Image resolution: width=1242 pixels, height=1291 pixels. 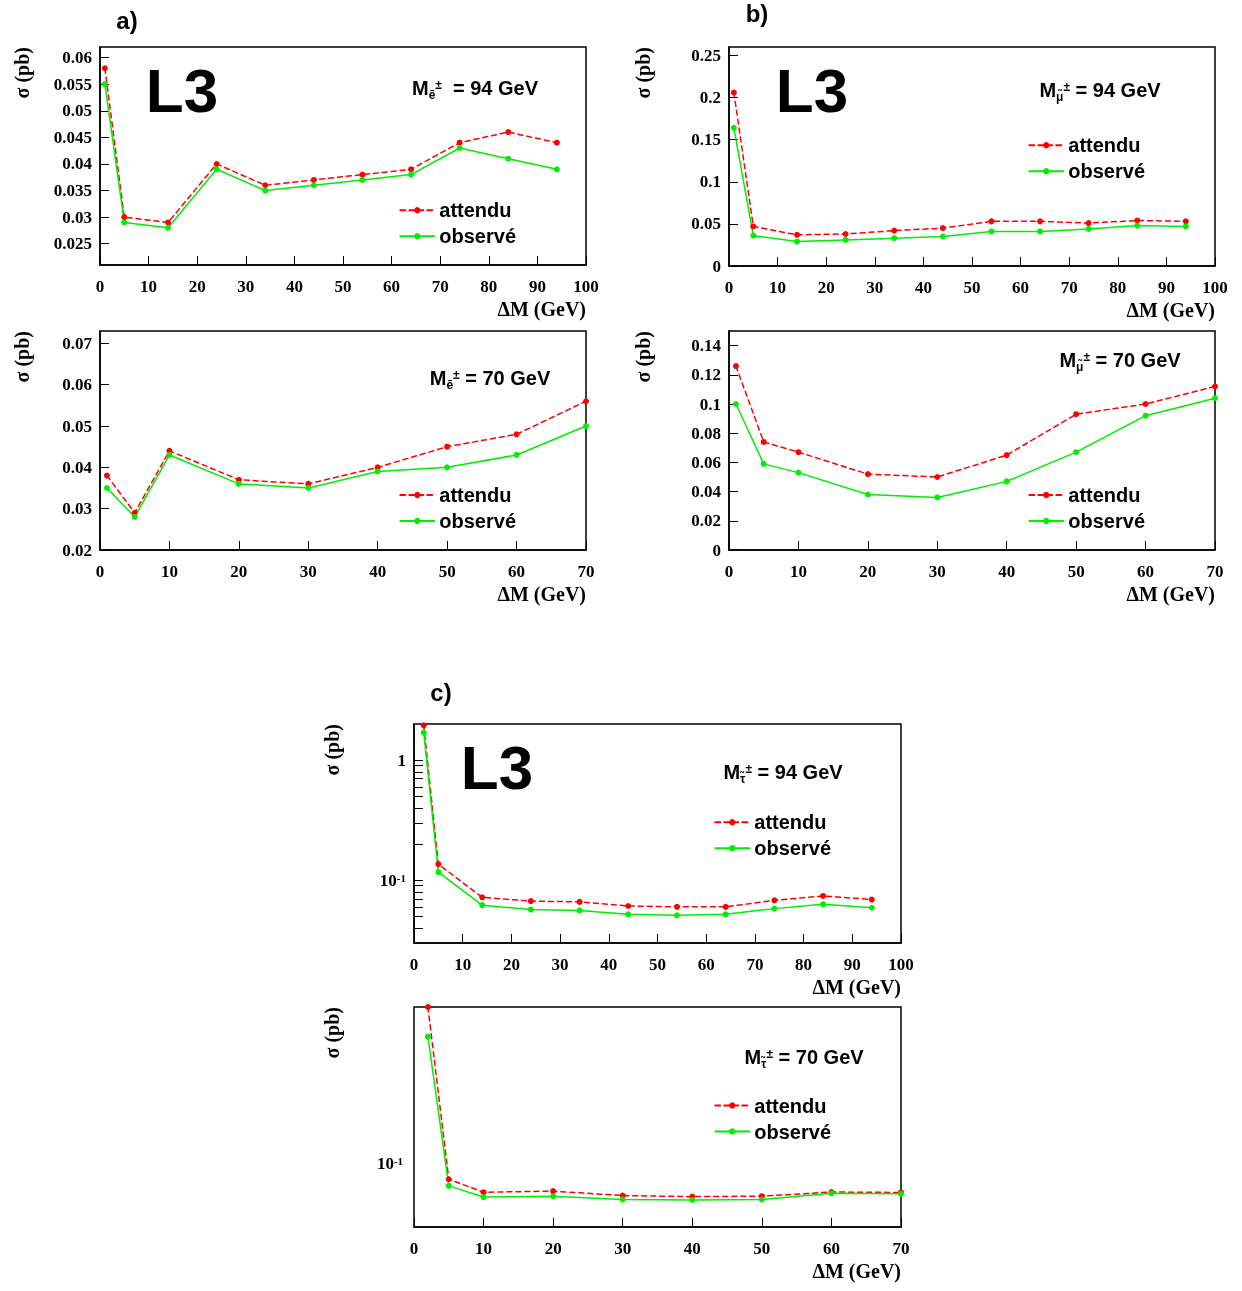 What do you see at coordinates (757, 13) in the screenshot?
I see `text: b)` at bounding box center [757, 13].